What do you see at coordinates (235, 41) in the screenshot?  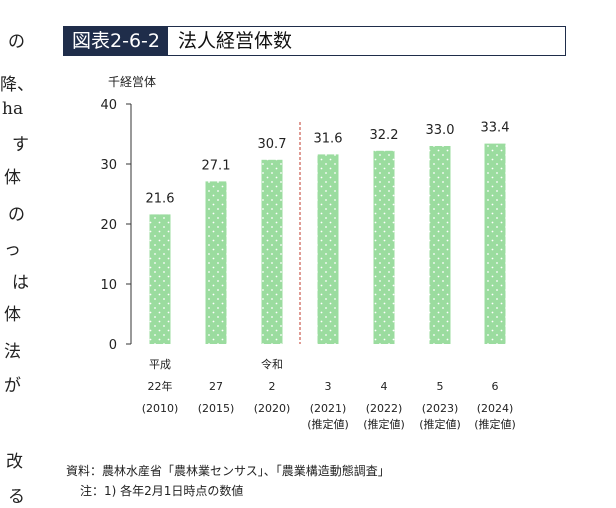 I see `figure-title: 法人経営体数` at bounding box center [235, 41].